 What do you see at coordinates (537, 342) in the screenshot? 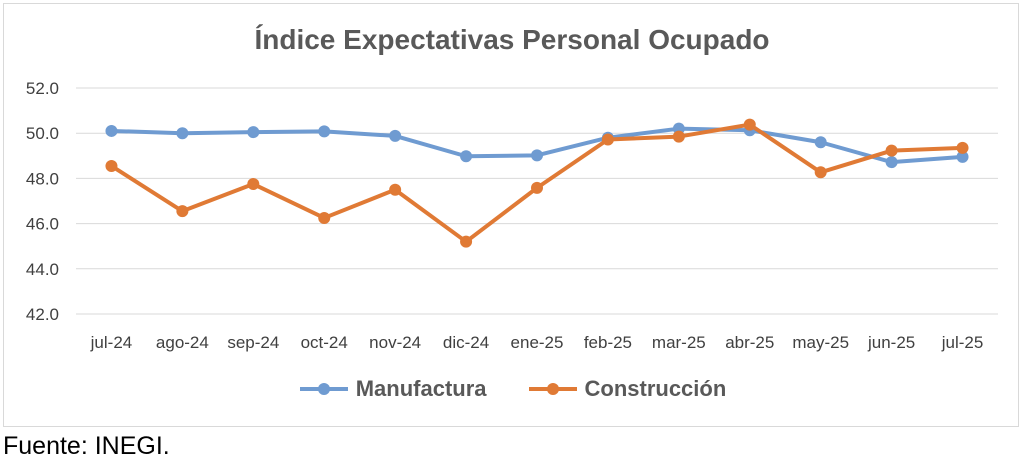
I see `x-tick-label-6: ene-25` at bounding box center [537, 342].